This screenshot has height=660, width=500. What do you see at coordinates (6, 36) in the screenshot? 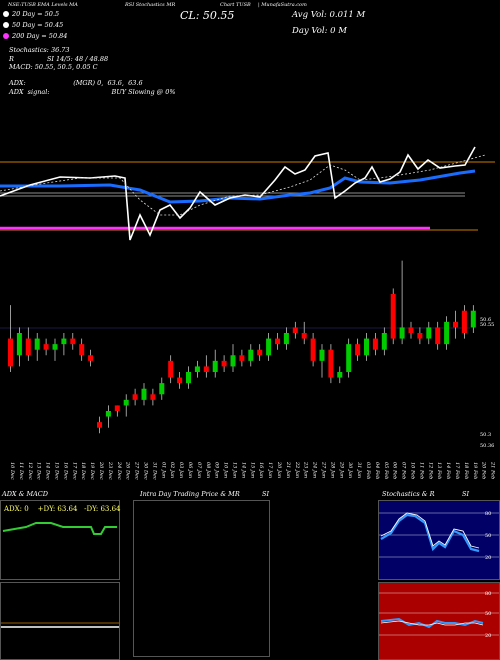
I see `ma200-swatch` at bounding box center [6, 36].